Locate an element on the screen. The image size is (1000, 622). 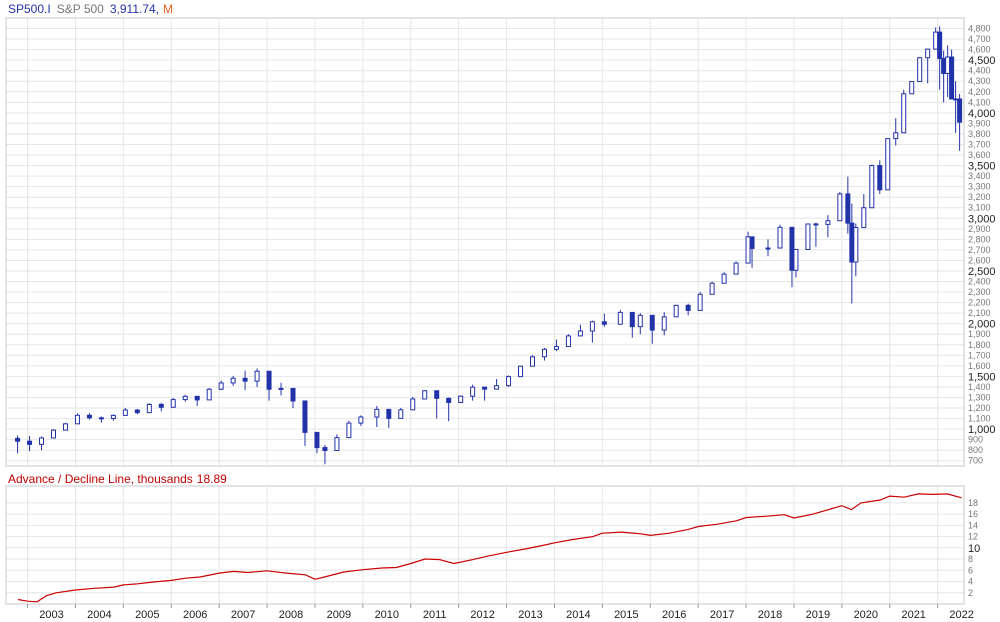
price-tick-label: 4,100 is located at coordinates (979, 102).